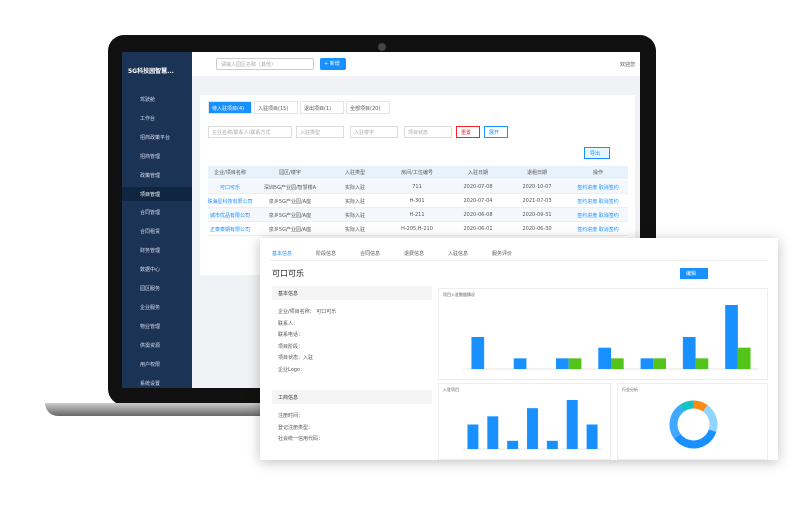 The height and width of the screenshot is (530, 800). I want to click on menu-item: 招商管理, so click(150, 156).